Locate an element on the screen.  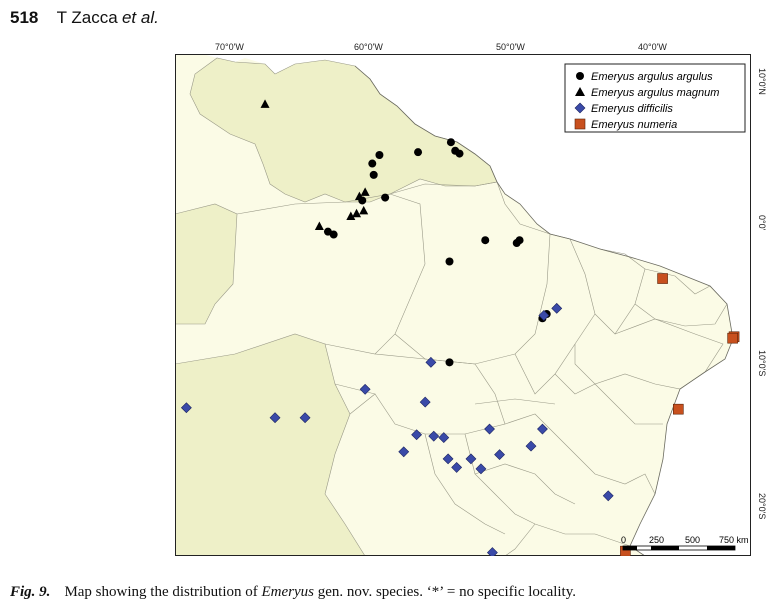
legend-label-difficilis: Emeryus difficilis is located at coordinates (632, 109).